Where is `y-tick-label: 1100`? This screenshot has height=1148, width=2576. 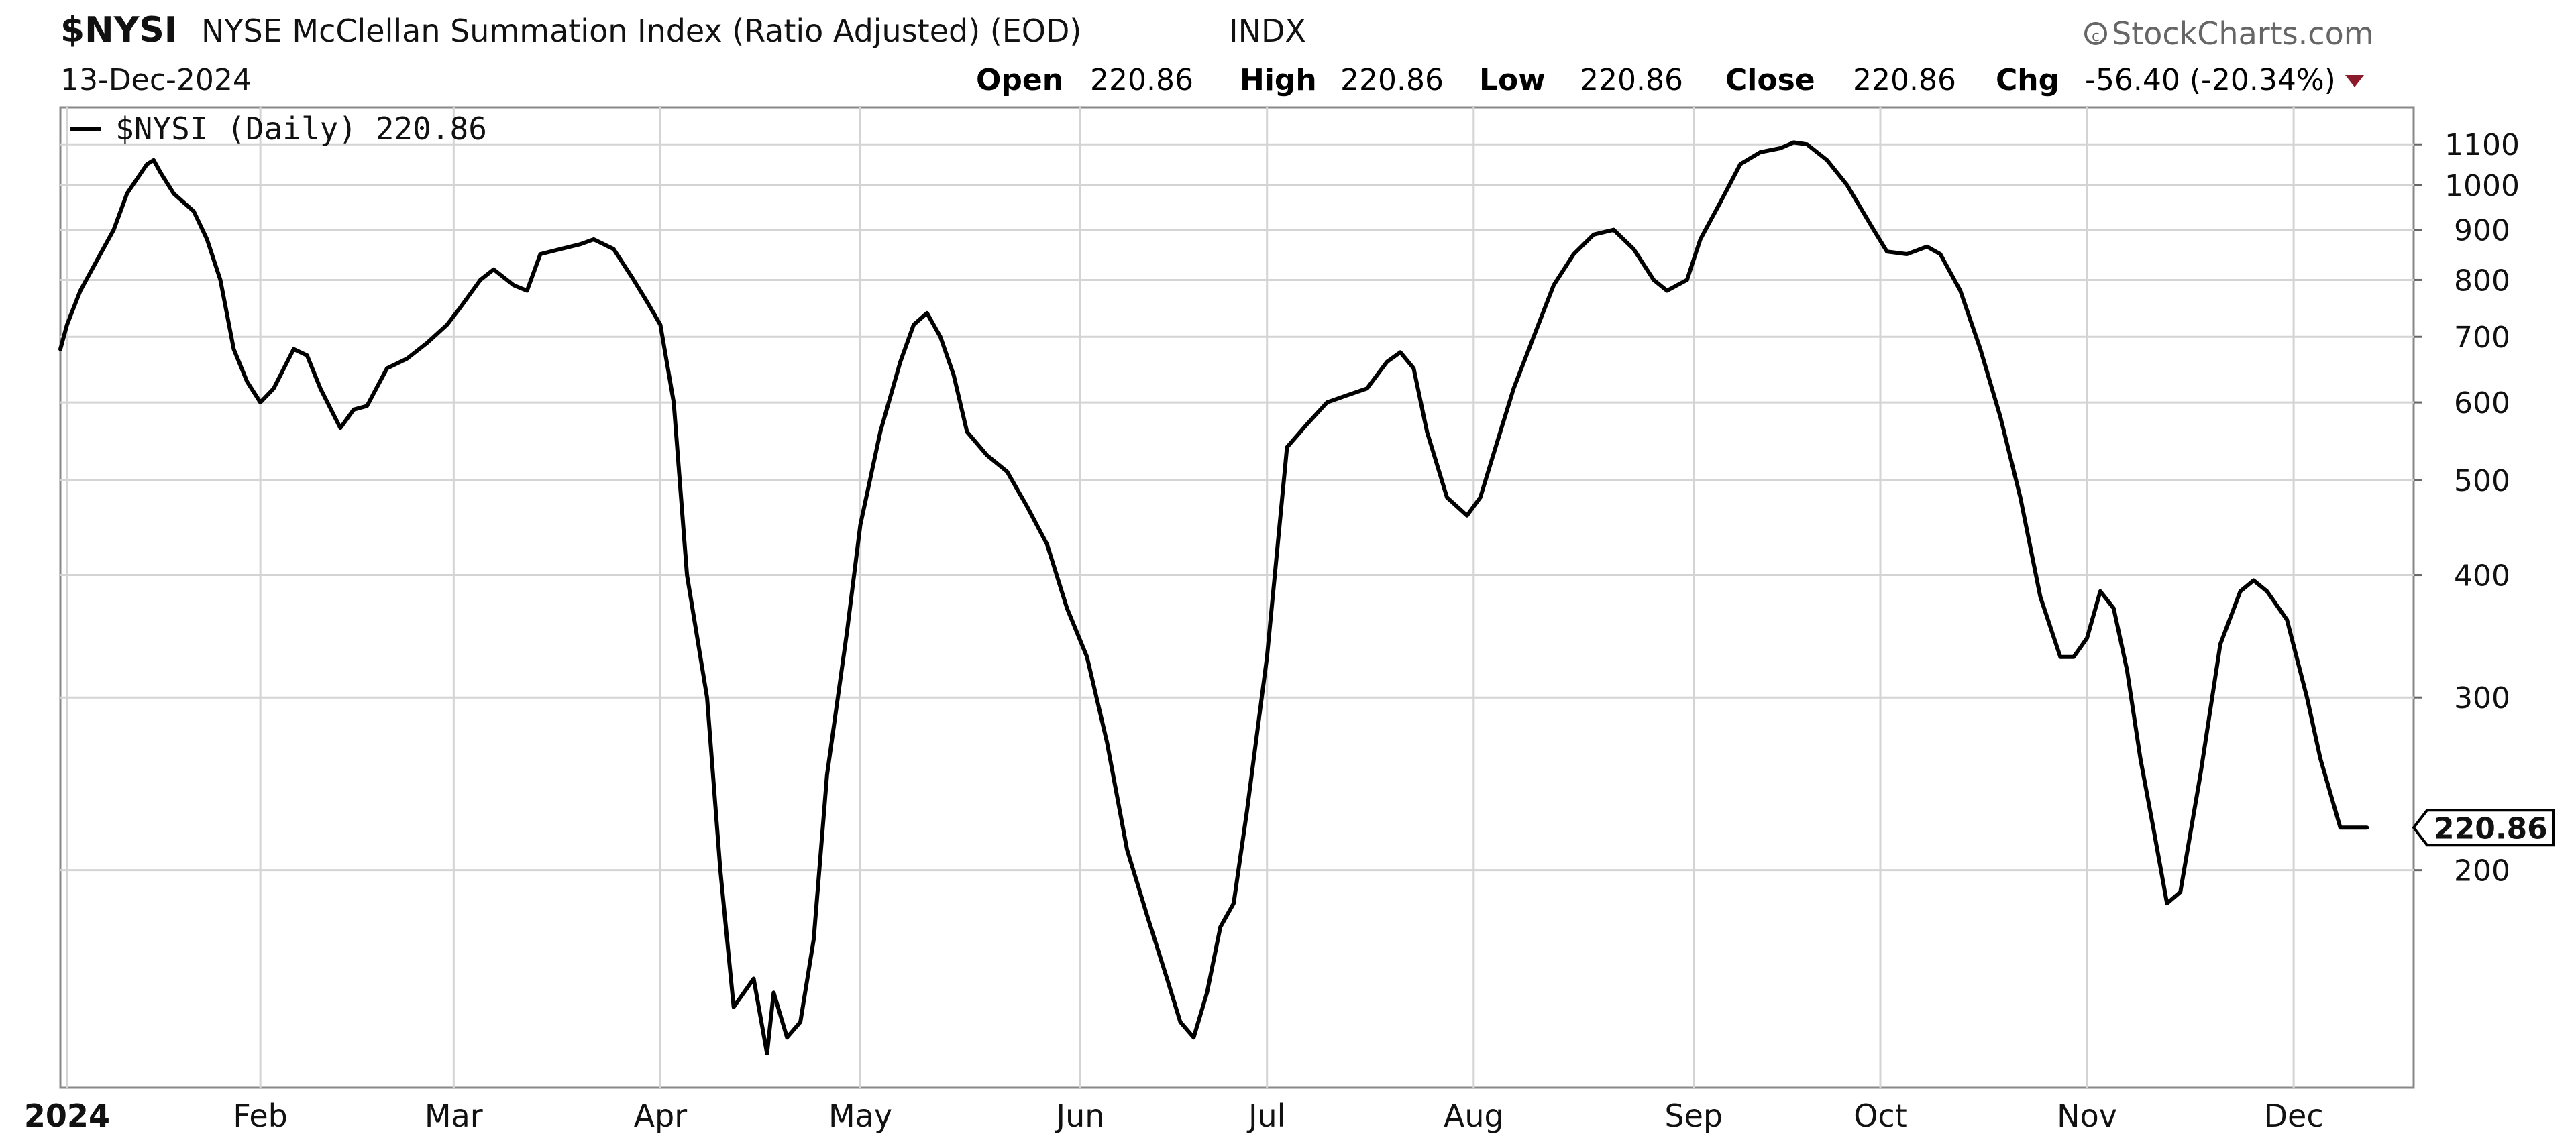
y-tick-label: 1100 is located at coordinates (2482, 145).